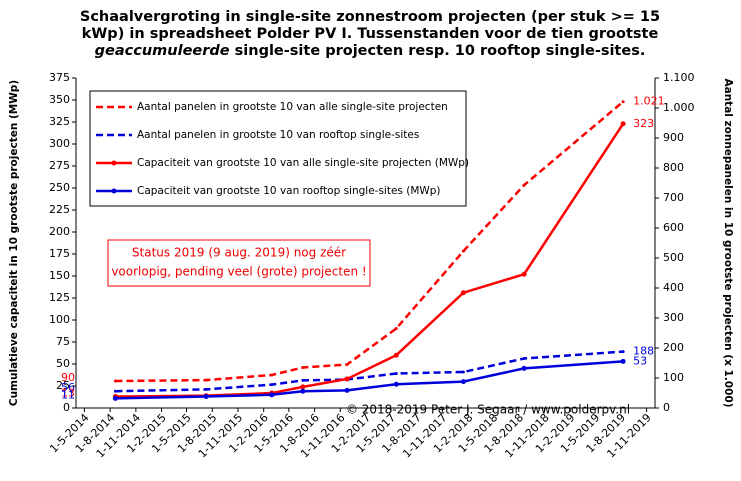  What do you see at coordinates (63, 363) in the screenshot?
I see `y-tick-label: 50` at bounding box center [63, 363].